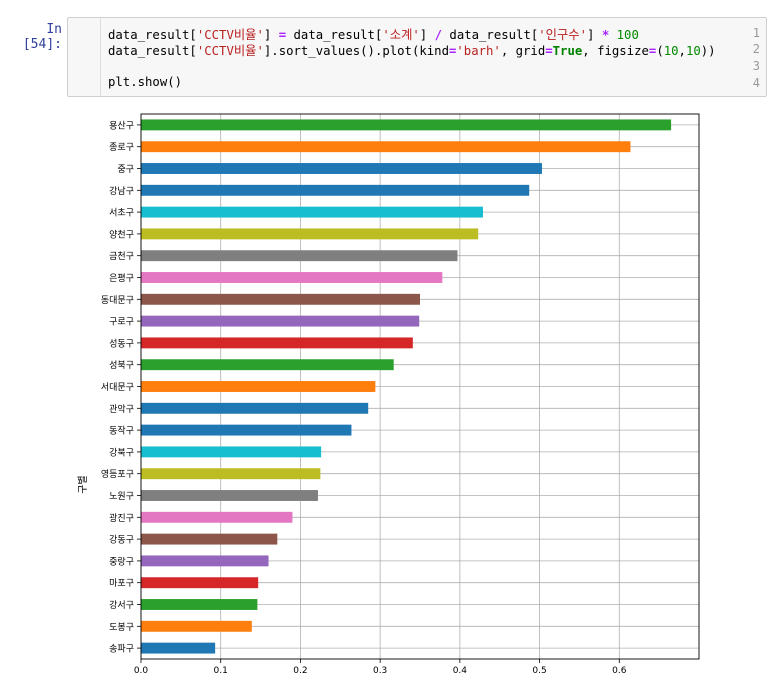 The image size is (768, 684). I want to click on y-tick-label: 중랑구, so click(121, 561).